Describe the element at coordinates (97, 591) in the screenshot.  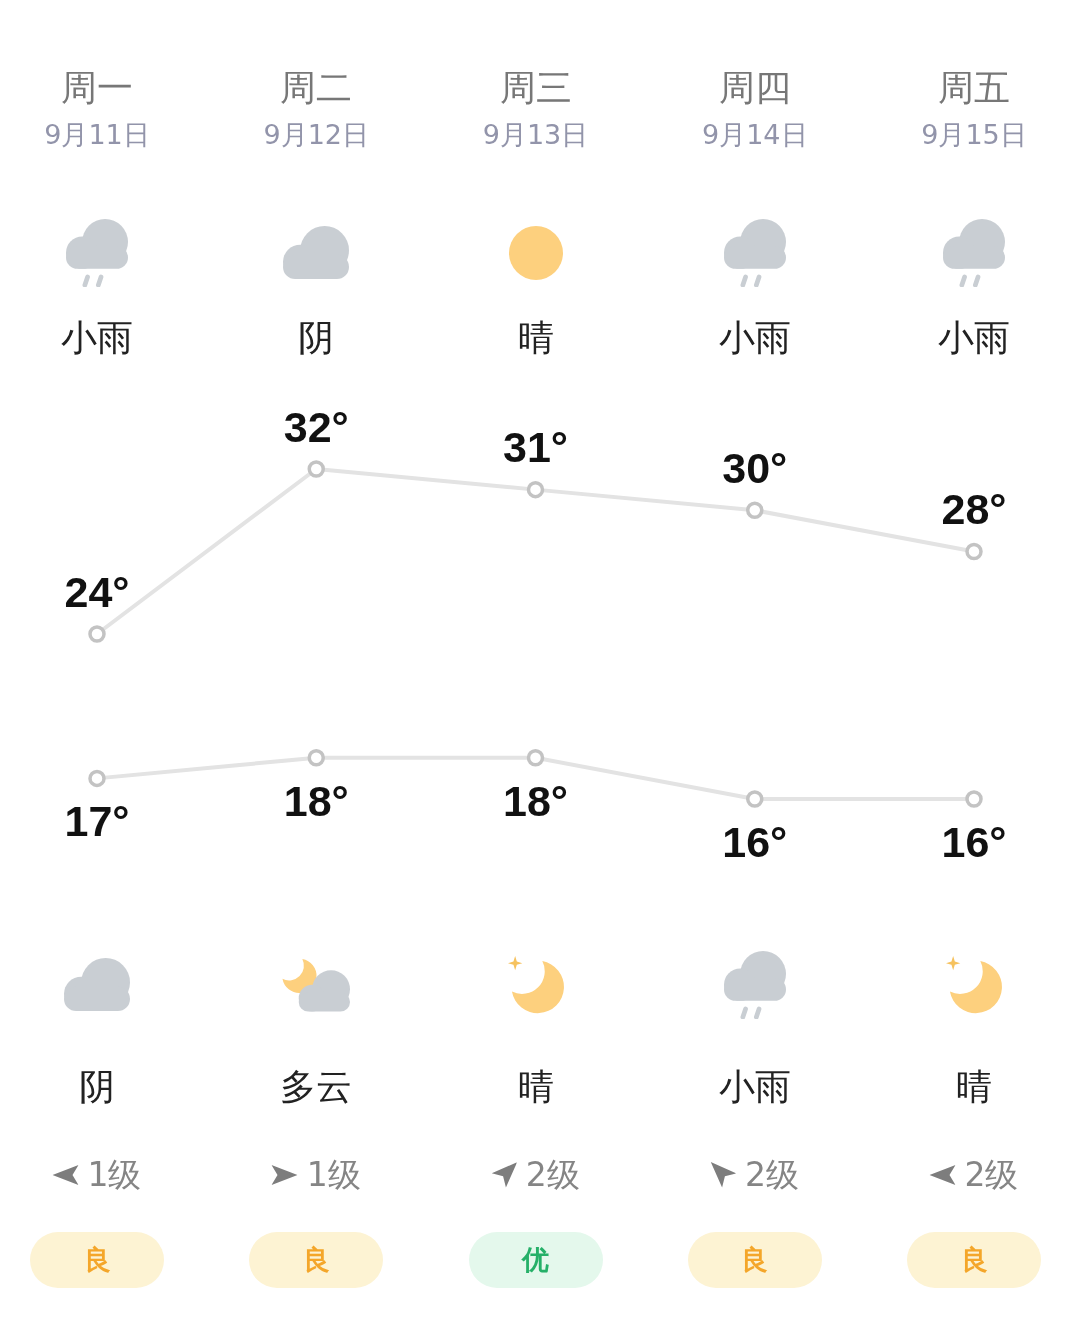
I see `data-label: 24°` at that location.